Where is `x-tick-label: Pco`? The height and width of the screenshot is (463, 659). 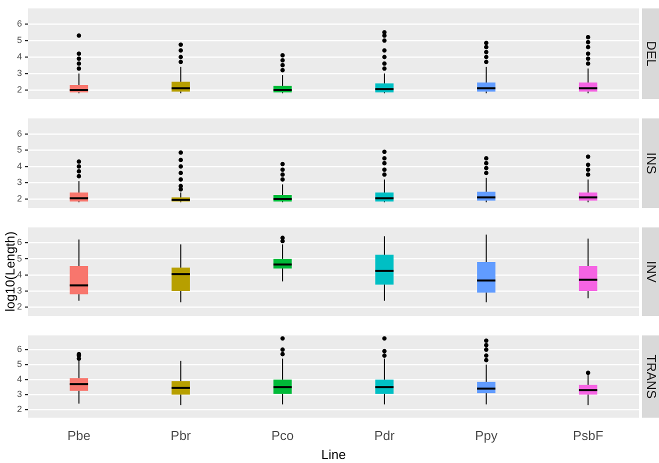 x-tick-label: Pco is located at coordinates (282, 436).